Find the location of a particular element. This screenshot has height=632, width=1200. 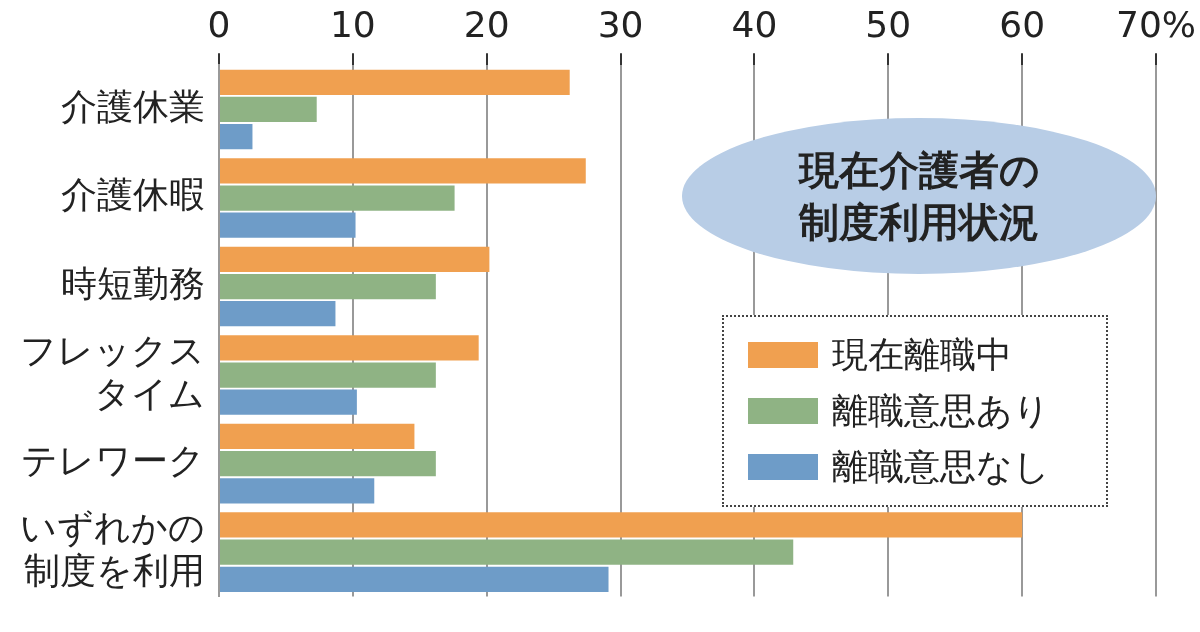

x-tick-label: 60 is located at coordinates (1022, 24).